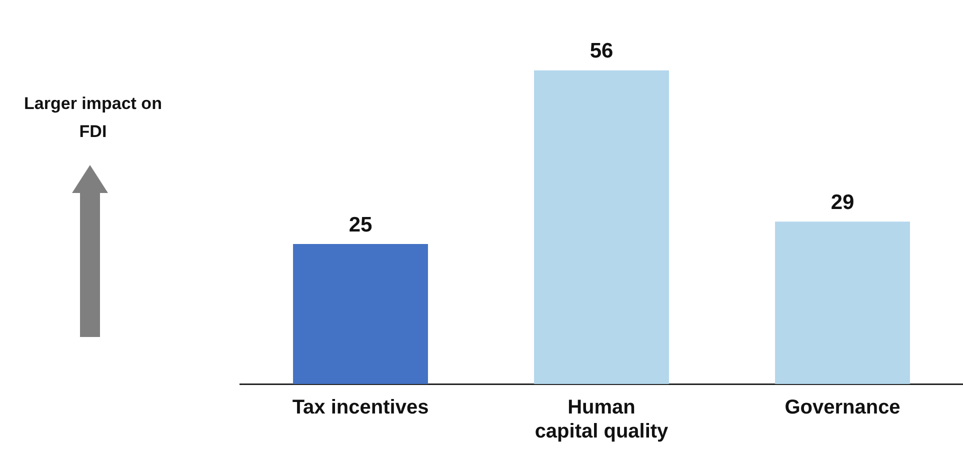 This screenshot has height=456, width=963. I want to click on x-tick-label: Tax incentives, so click(360, 407).